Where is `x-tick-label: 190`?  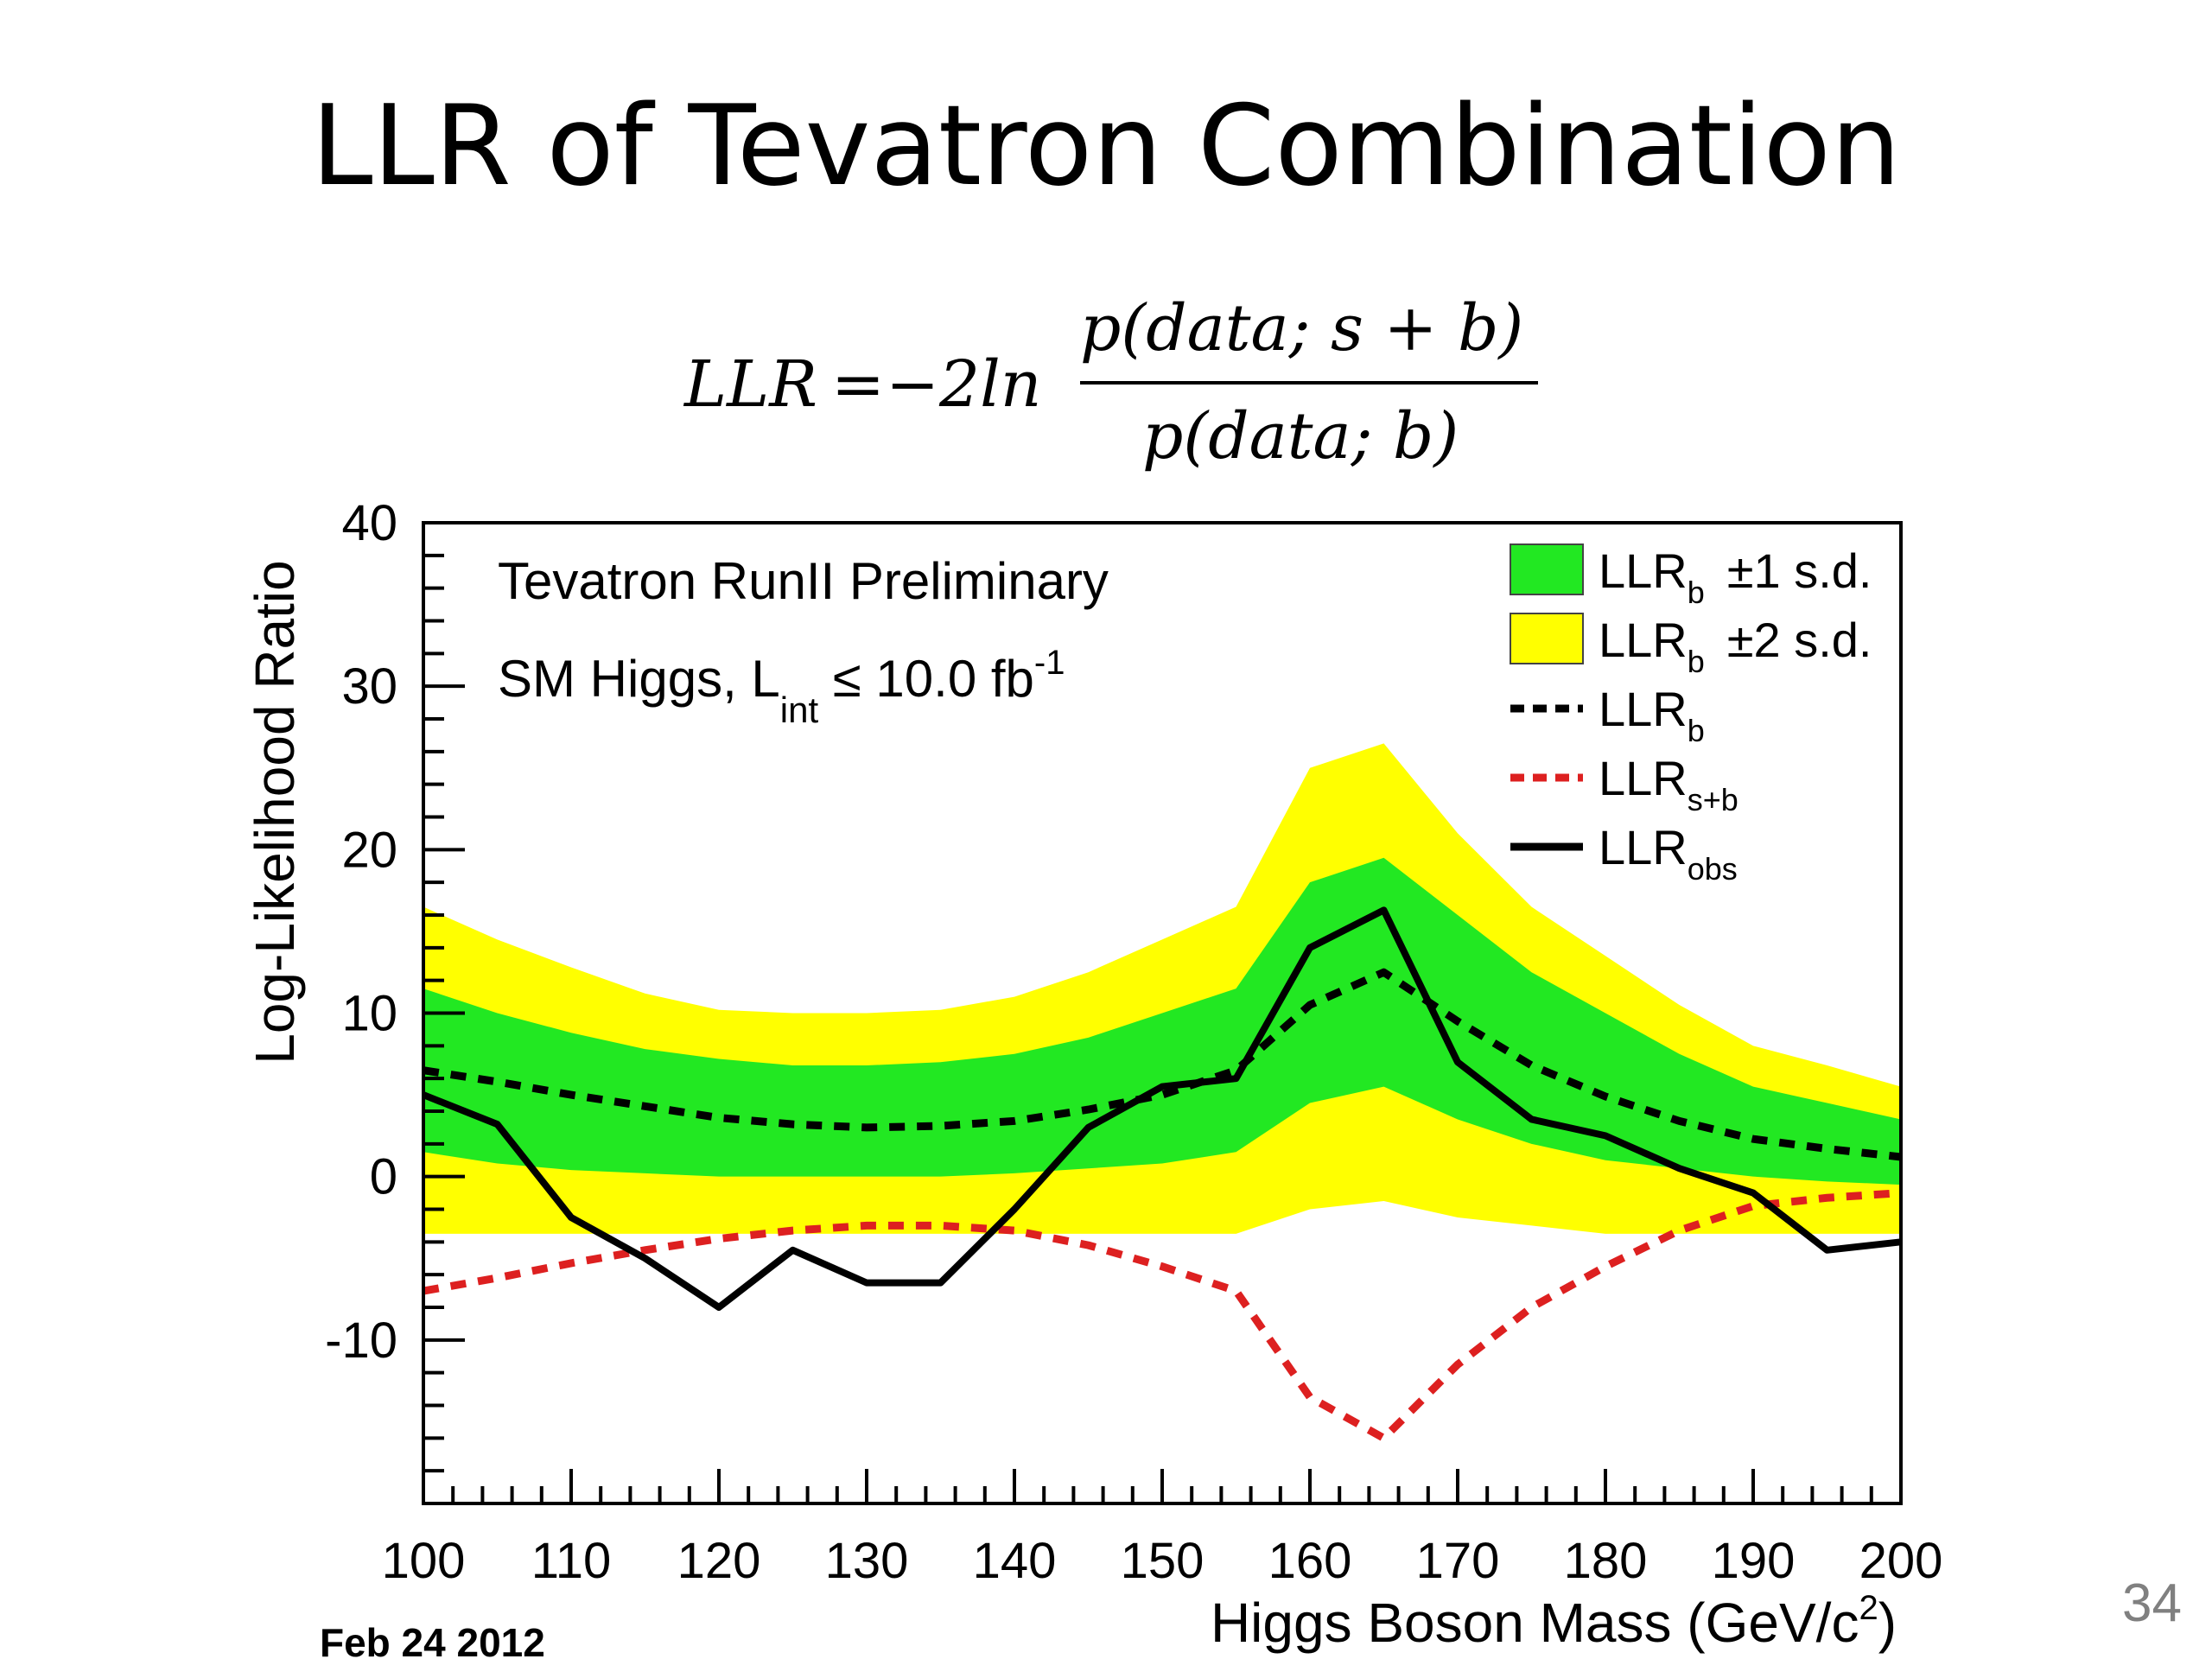 x-tick-label: 190 is located at coordinates (1754, 1561).